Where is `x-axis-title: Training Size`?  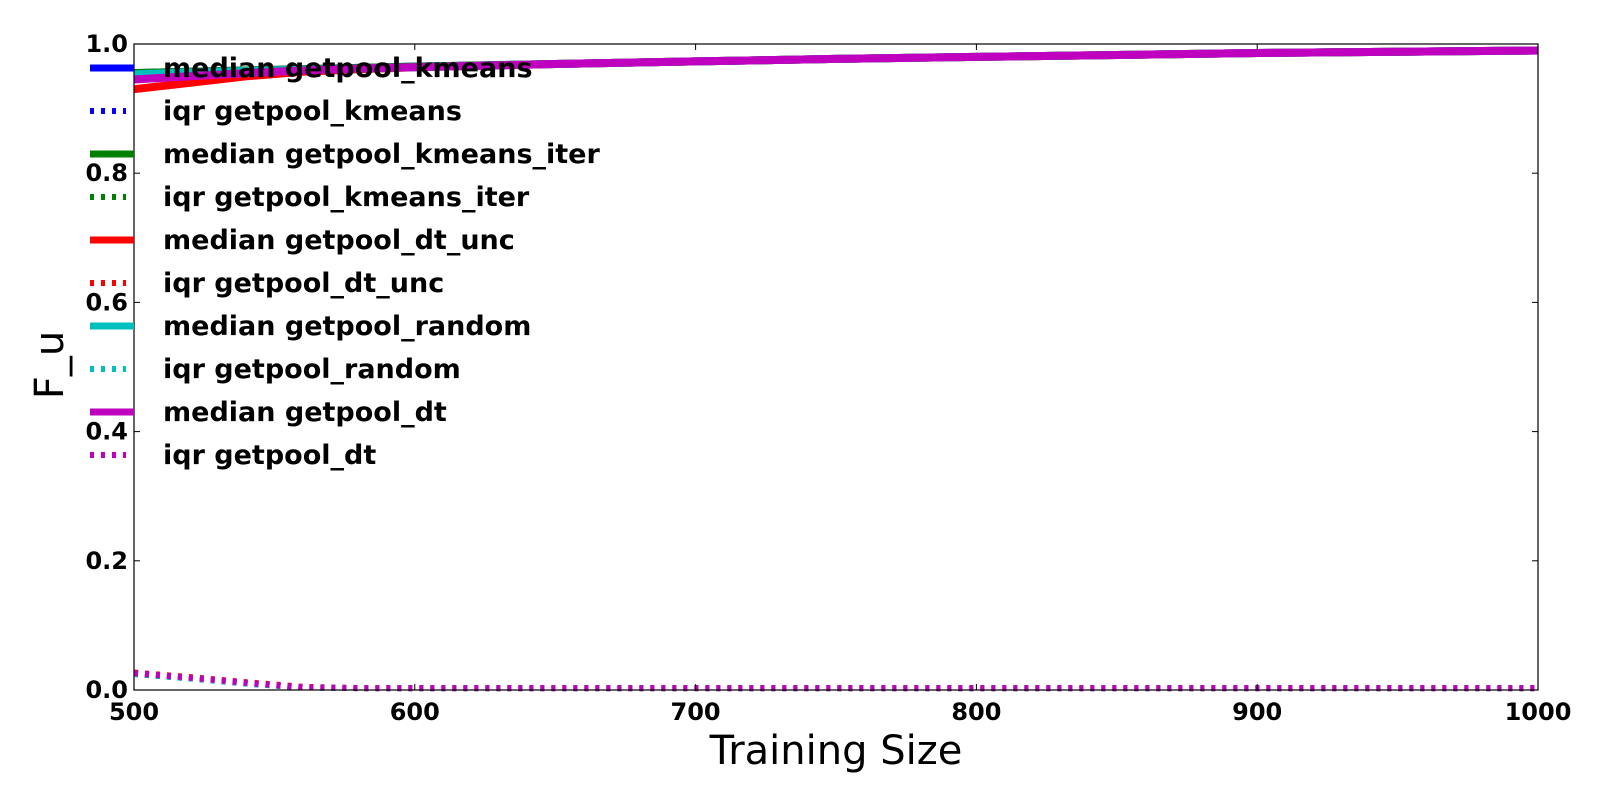 x-axis-title: Training Size is located at coordinates (836, 751).